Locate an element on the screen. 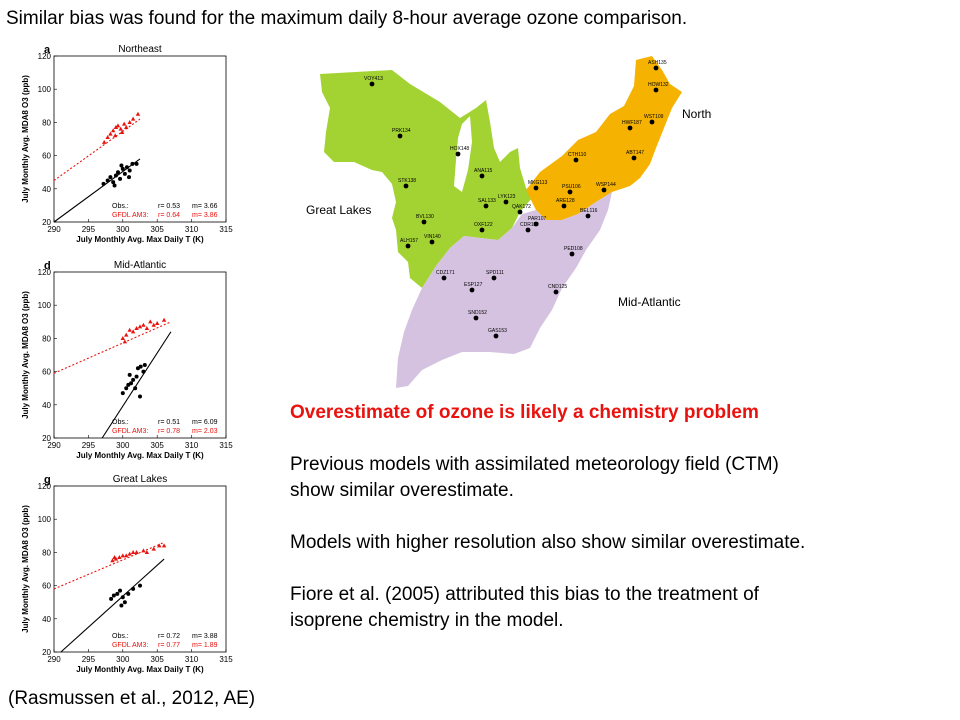 The height and width of the screenshot is (720, 960). y-tick-label: 100 is located at coordinates (45, 519).